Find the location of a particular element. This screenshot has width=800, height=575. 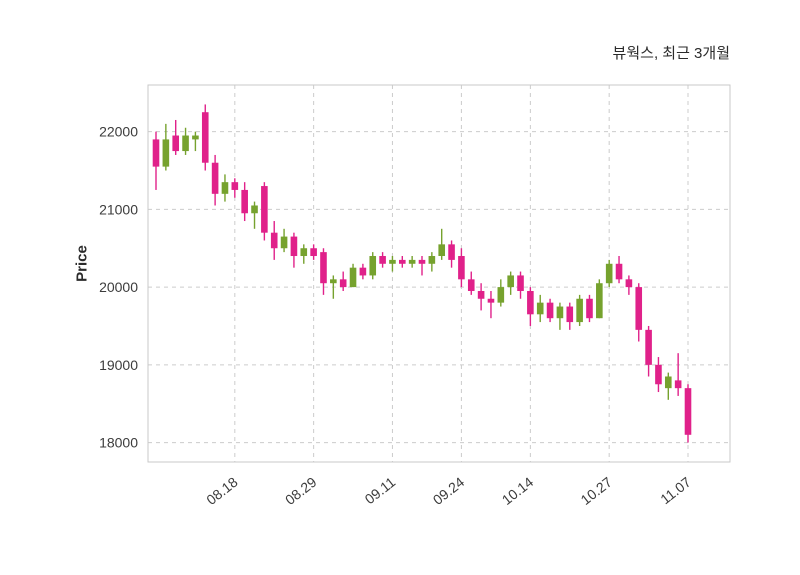

y-tick-label: 18000 is located at coordinates (118, 443).